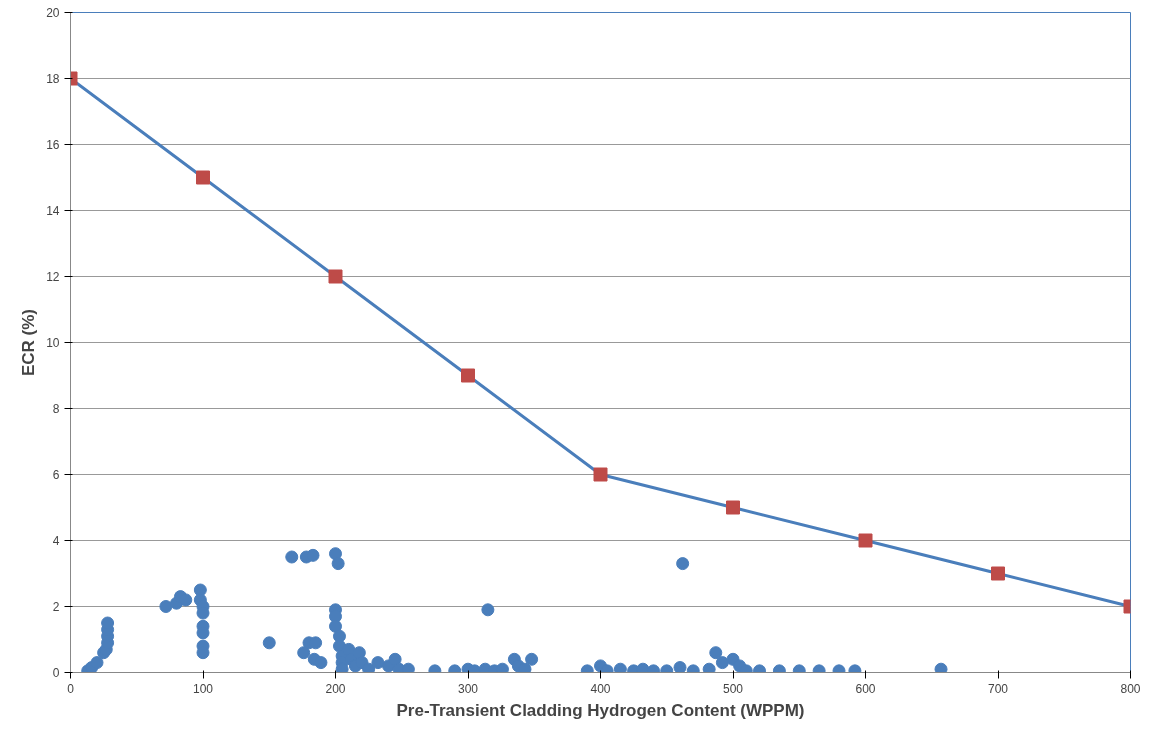 This screenshot has width=1157, height=730. What do you see at coordinates (56, 541) in the screenshot?
I see `y-tick-label: 4` at bounding box center [56, 541].